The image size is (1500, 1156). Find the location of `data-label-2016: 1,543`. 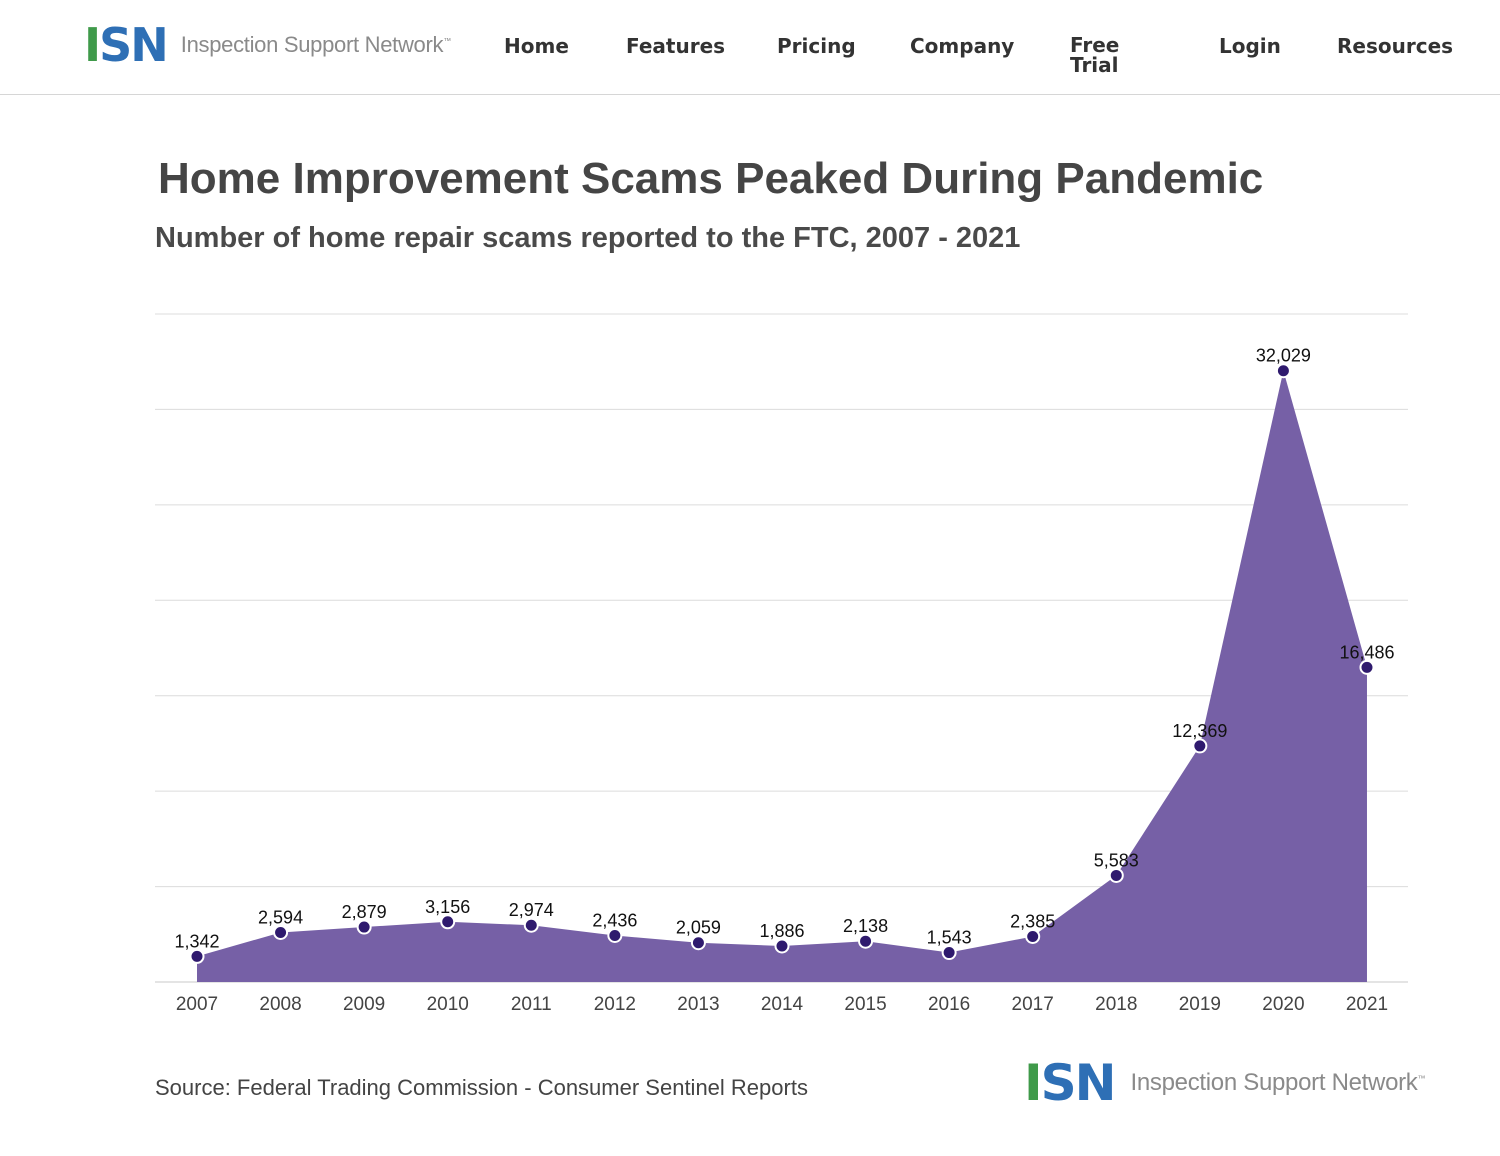

data-label-2016: 1,543 is located at coordinates (949, 938).